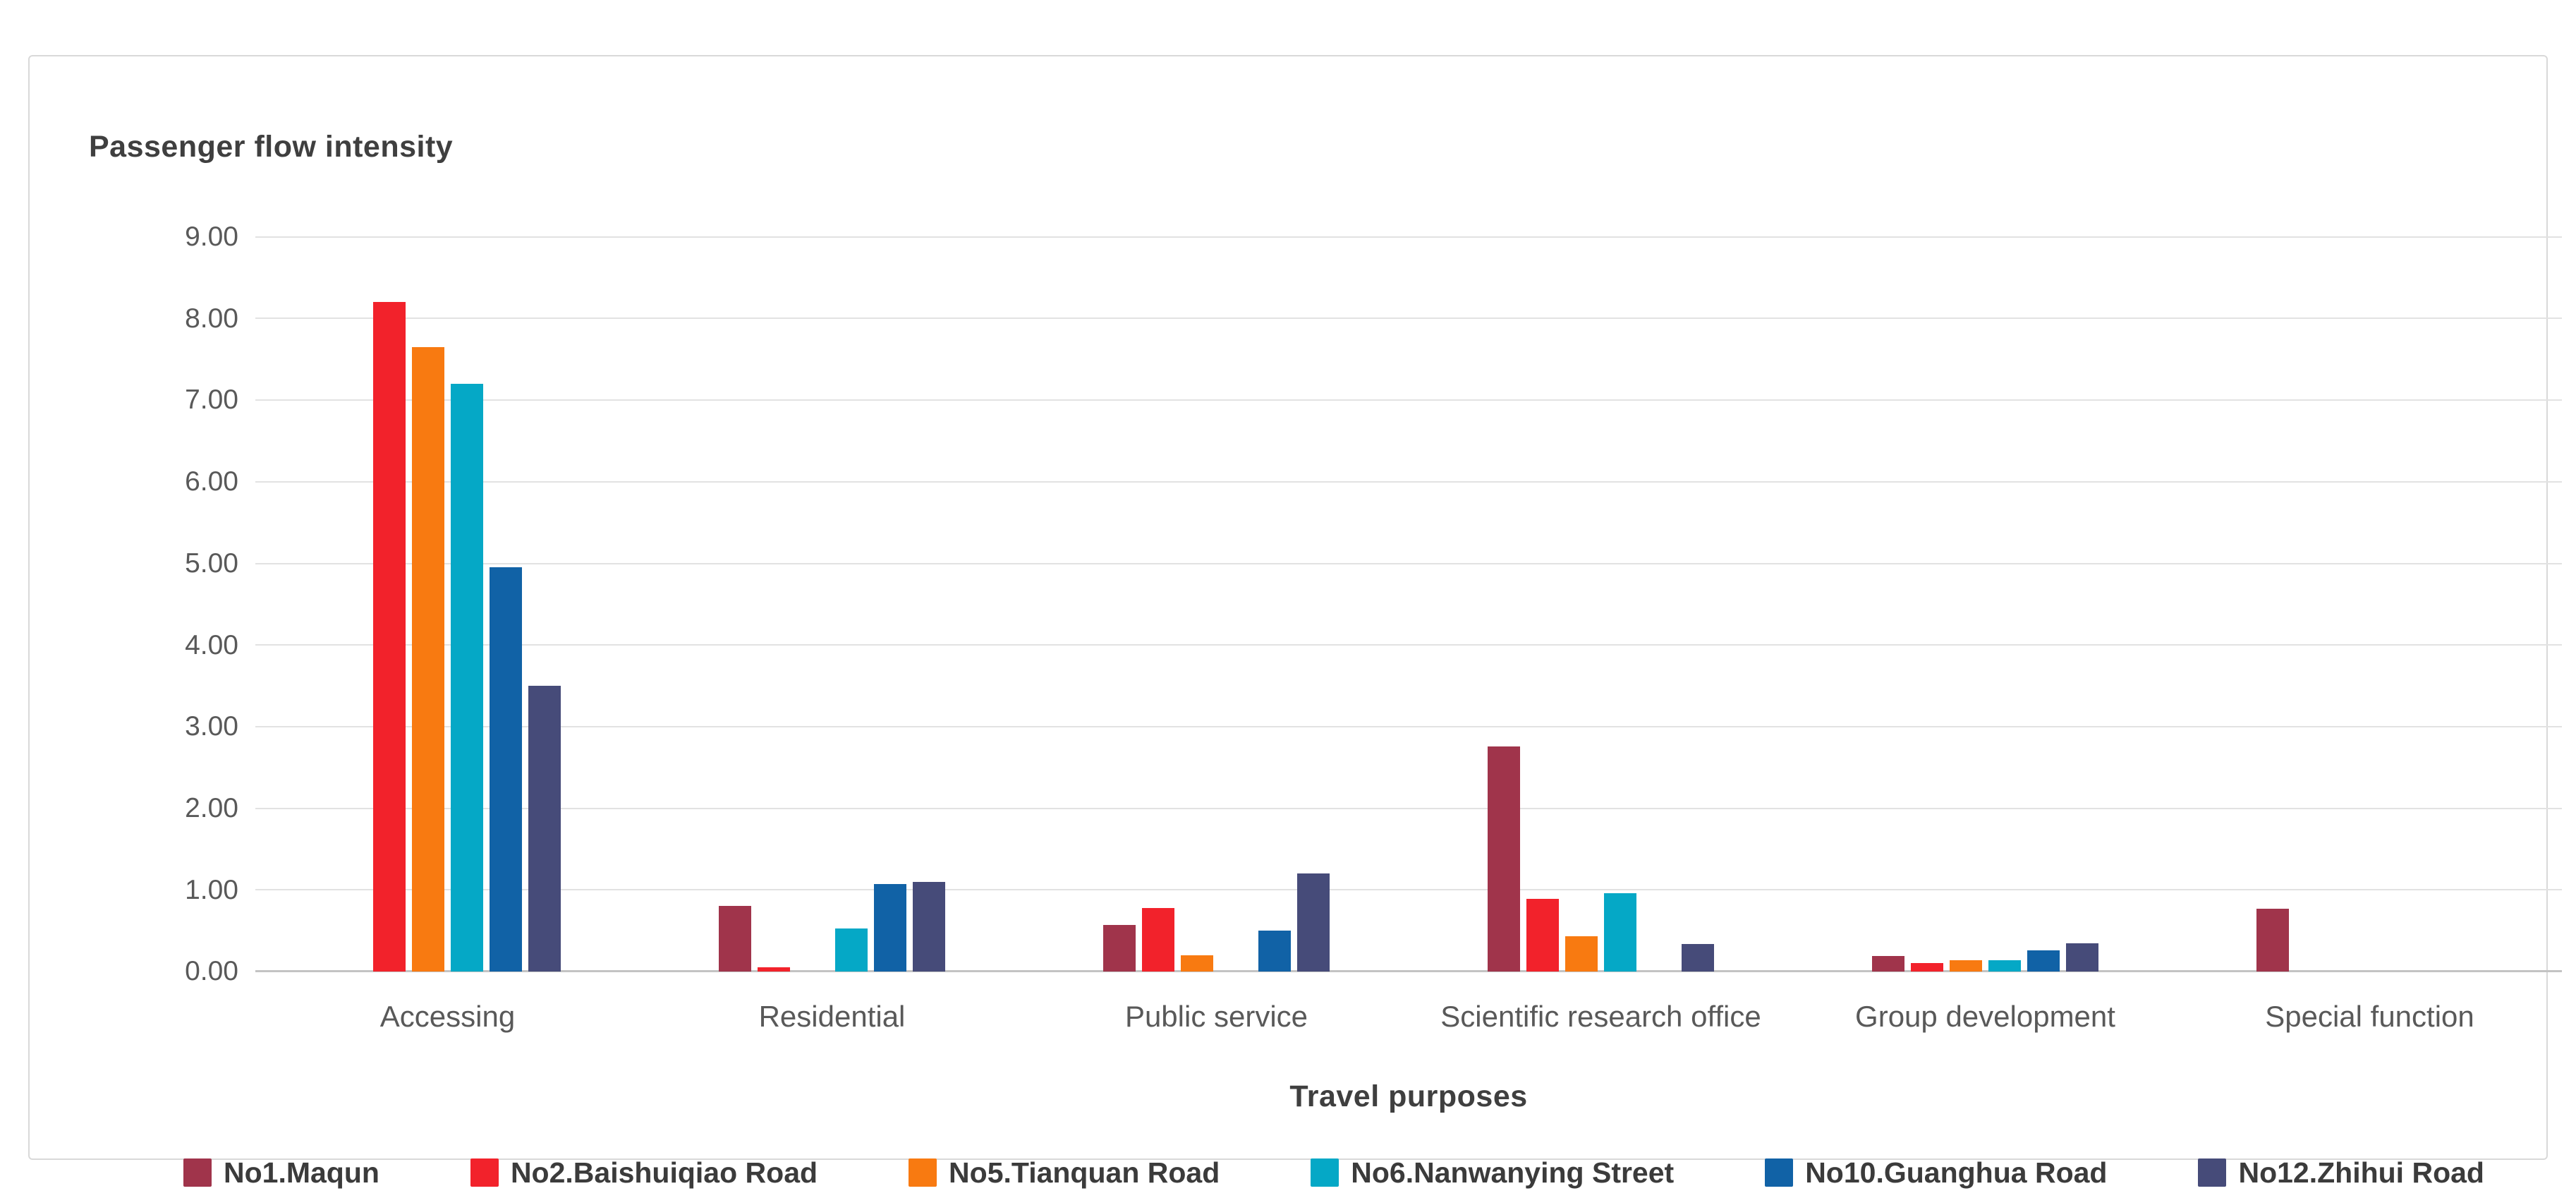 Image resolution: width=2576 pixels, height=1198 pixels. I want to click on category-label: Group development, so click(1985, 1017).